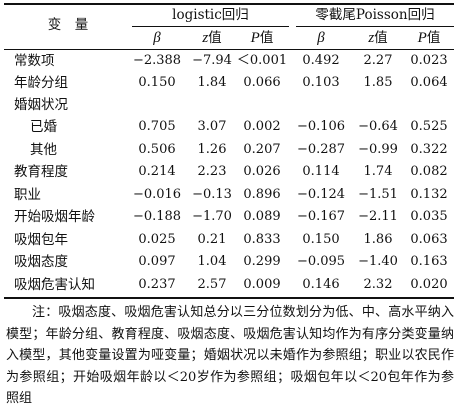 Image resolution: width=460 pixels, height=415 pixels. Describe the element at coordinates (27, 195) in the screenshot. I see `row-label: 职业` at that location.